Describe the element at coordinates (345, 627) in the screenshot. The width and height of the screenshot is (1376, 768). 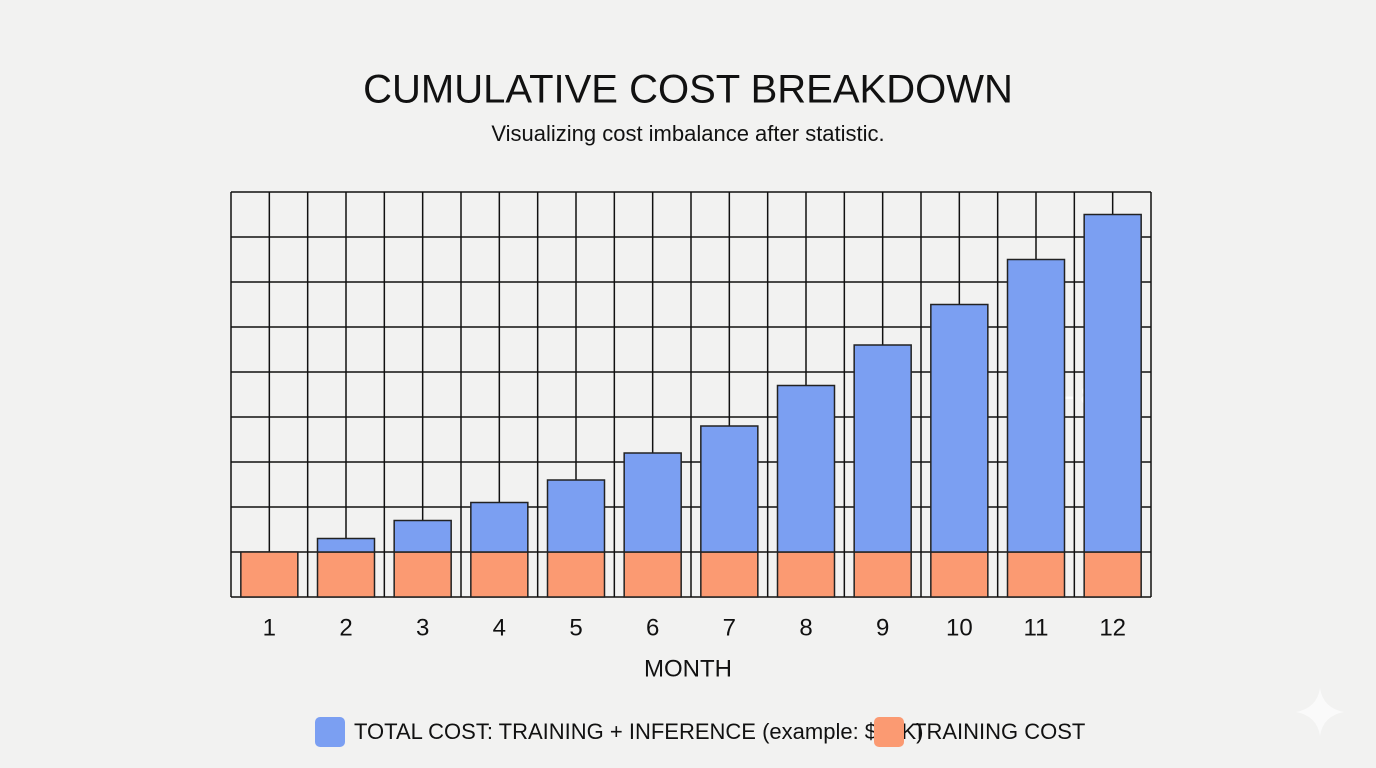
I see `x-tick-label: 2` at that location.